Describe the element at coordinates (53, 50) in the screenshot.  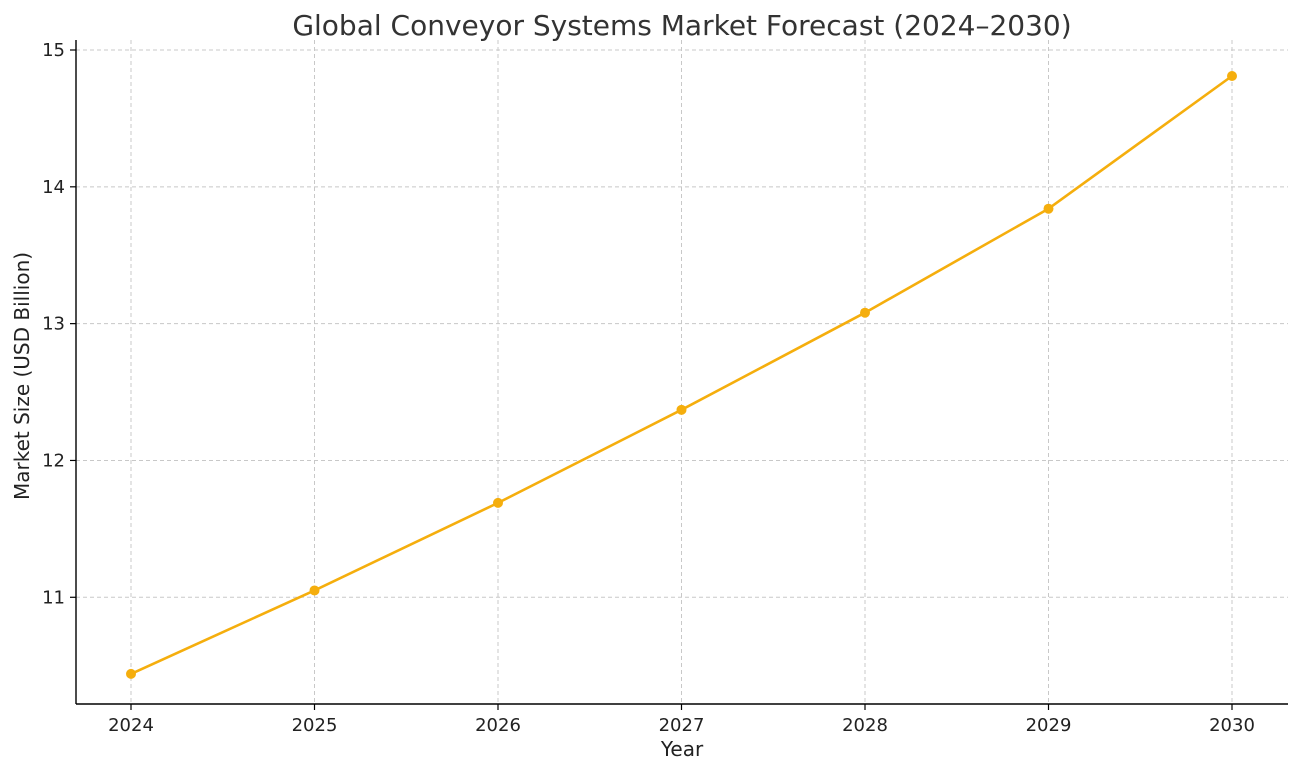
I see `y-tick-label: 15` at that location.